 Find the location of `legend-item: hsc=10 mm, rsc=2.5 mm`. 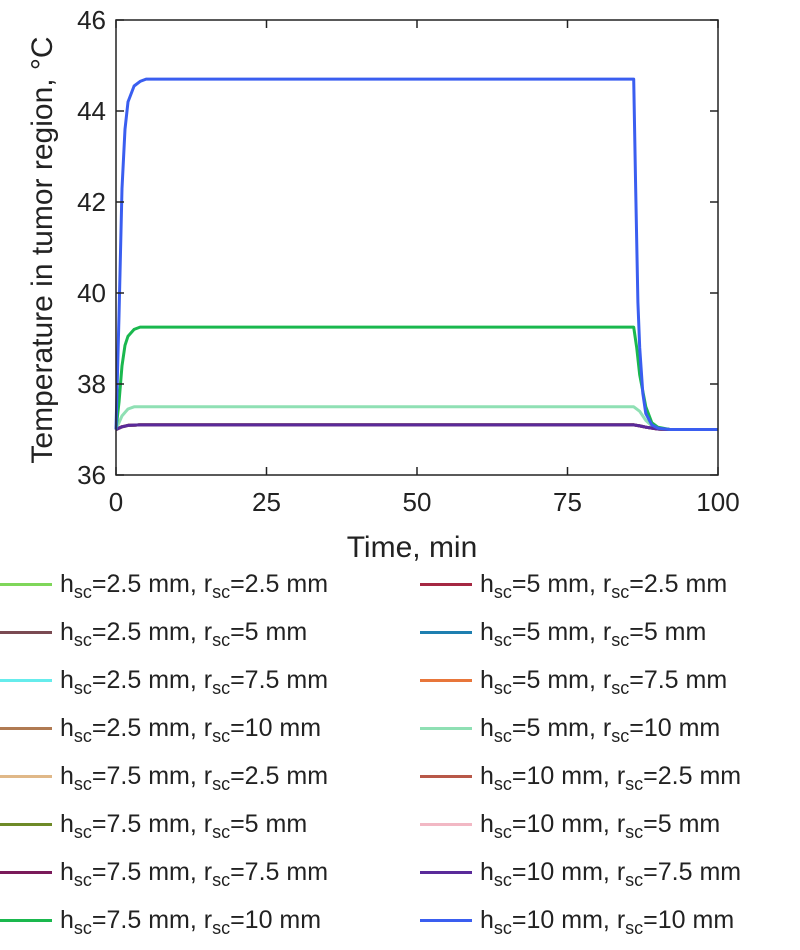

legend-item: hsc=10 mm, rsc=2.5 mm is located at coordinates (580, 776).